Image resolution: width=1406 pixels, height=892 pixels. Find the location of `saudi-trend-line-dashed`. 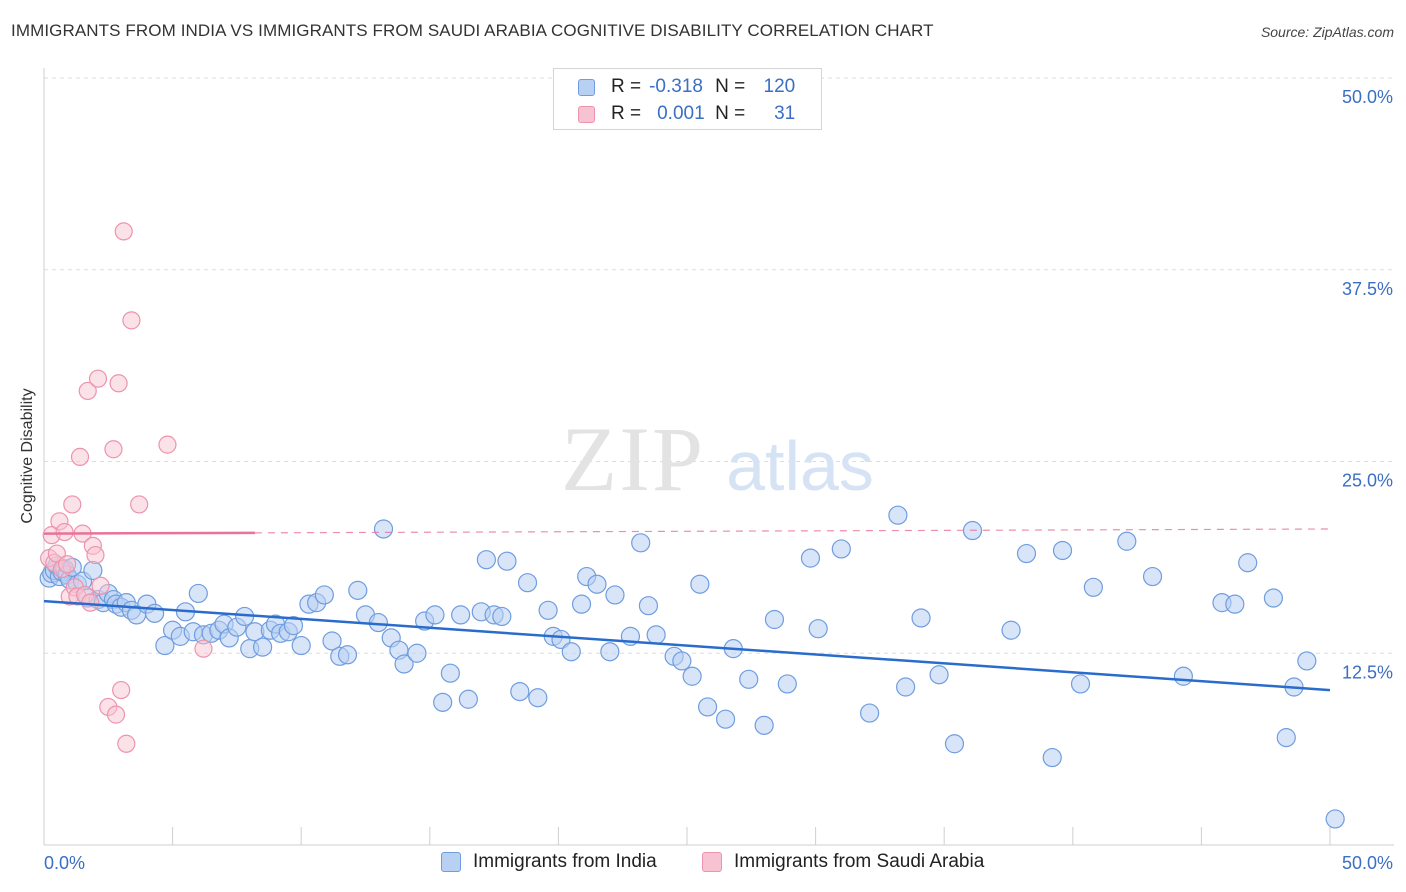

saudi-trend-line-dashed is located at coordinates (792, 531).